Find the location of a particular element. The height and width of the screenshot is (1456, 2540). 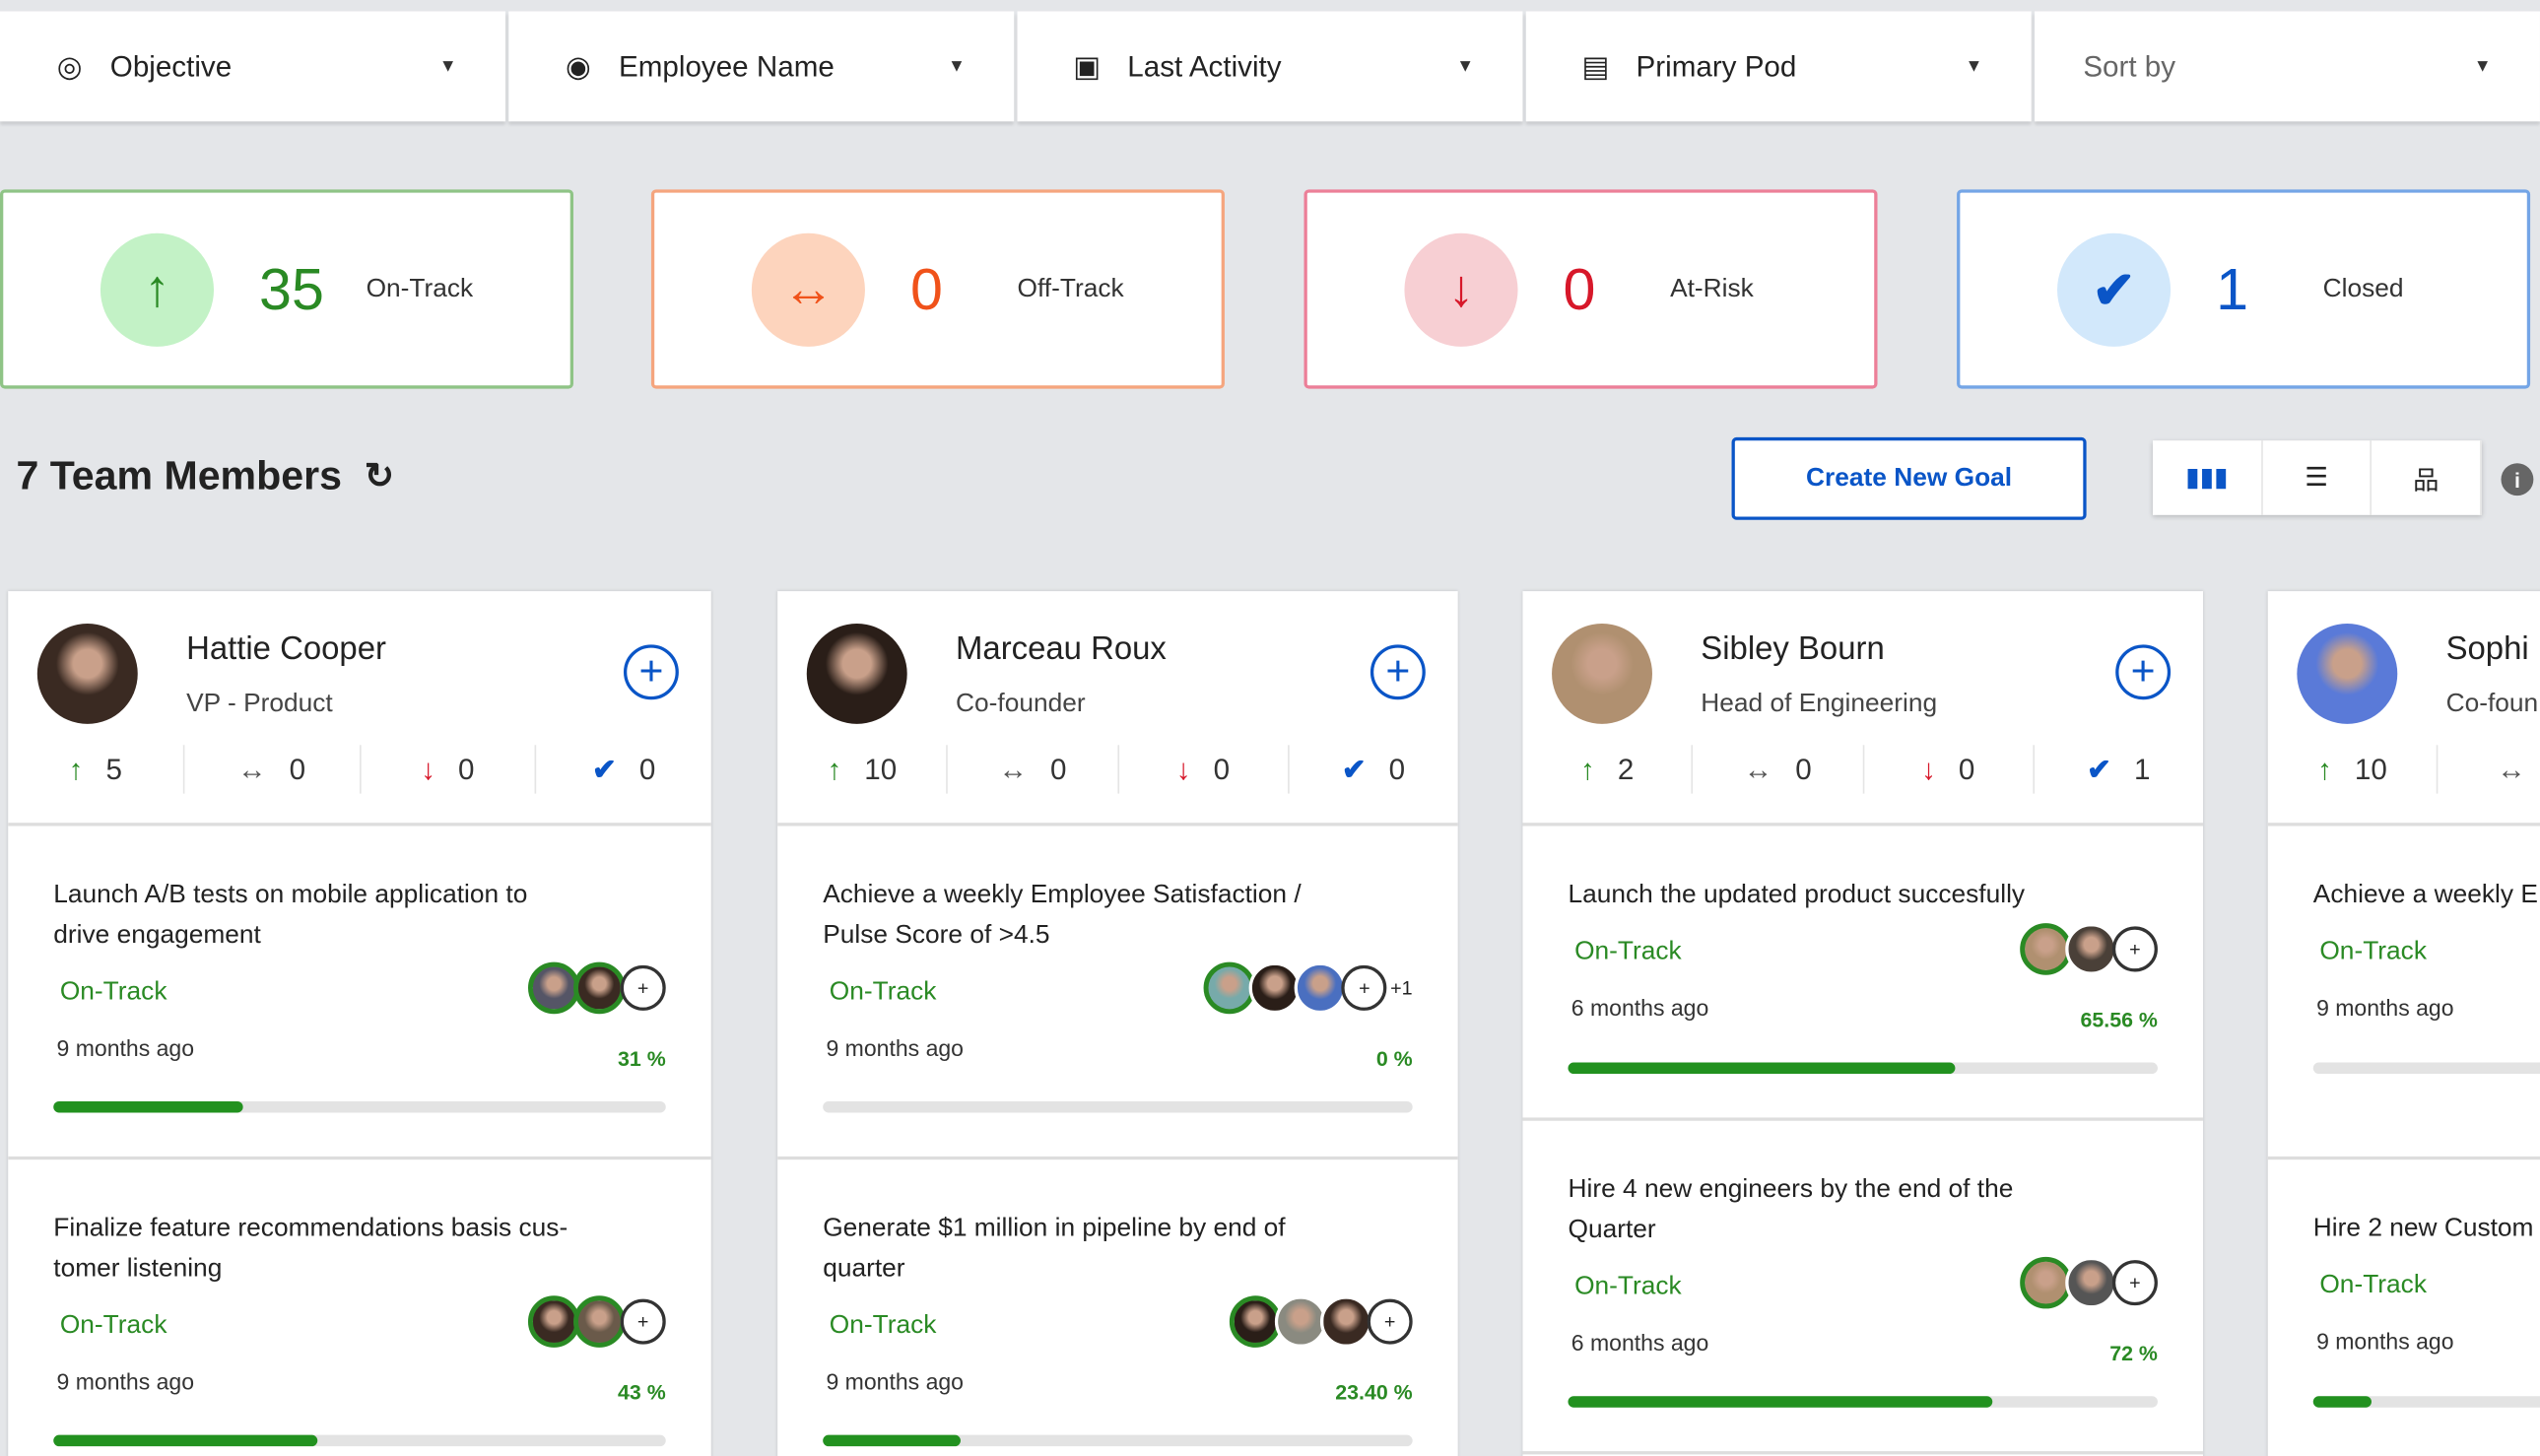

goal-item: Hire 2 new Custom On-Track 9 months ago is located at coordinates (2404, 1307).